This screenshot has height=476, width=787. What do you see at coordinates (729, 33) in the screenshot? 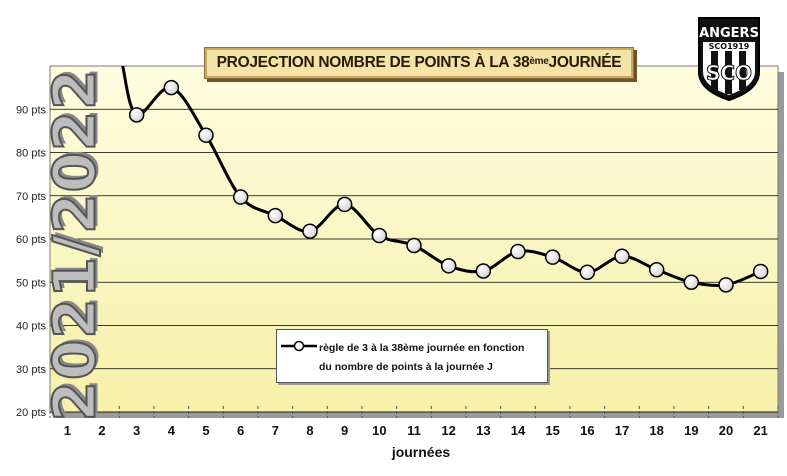
I see `logo-text-top: ANGERS` at bounding box center [729, 33].